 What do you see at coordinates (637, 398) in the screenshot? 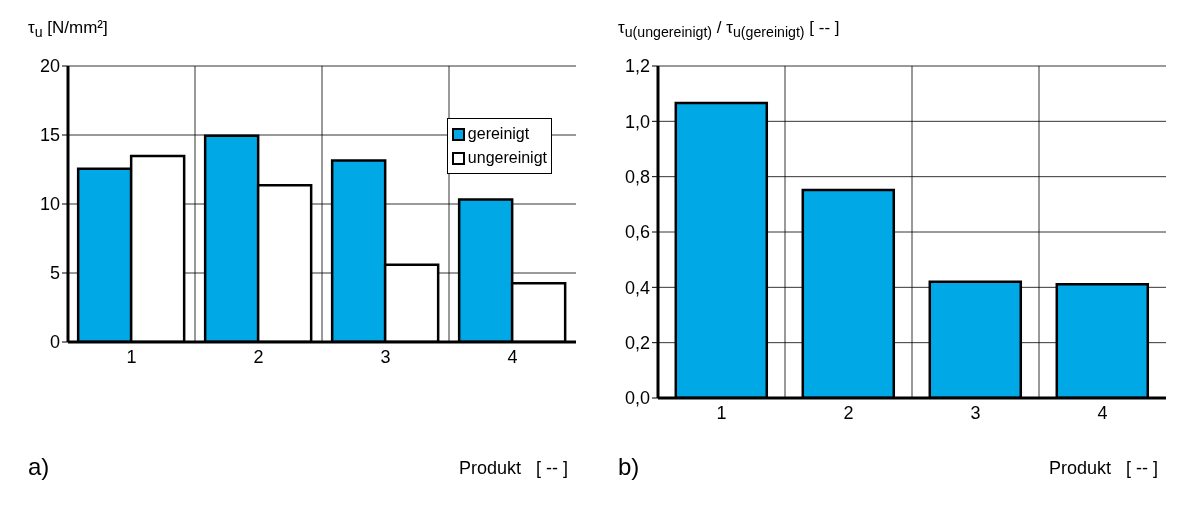
I see `y-tick-label: 0,0` at bounding box center [637, 398].